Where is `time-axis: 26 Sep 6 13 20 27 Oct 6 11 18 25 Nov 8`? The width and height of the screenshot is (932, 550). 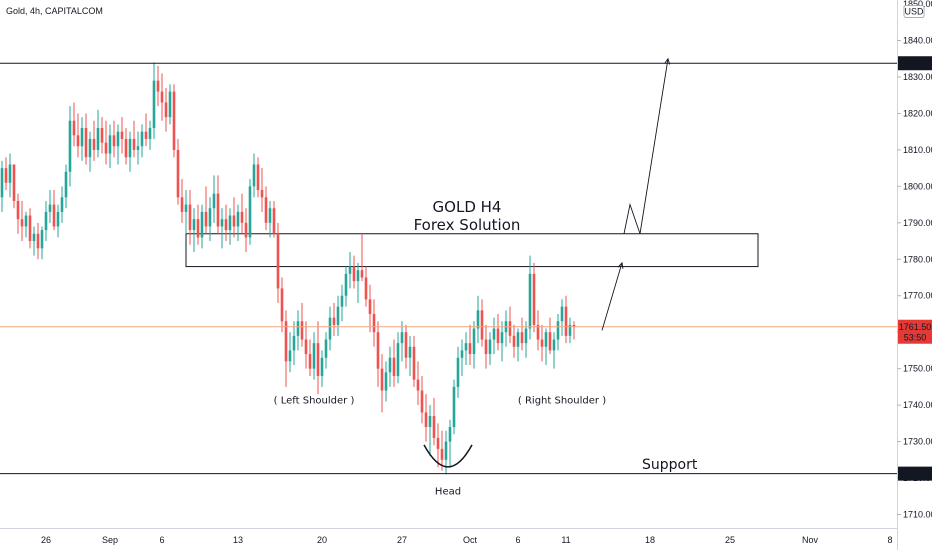
time-axis: 26 Sep 6 13 20 27 Oct 6 11 18 25 Nov 8 is located at coordinates (448, 537).